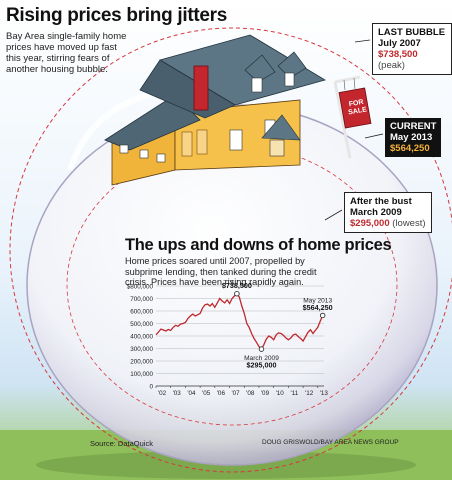  Describe the element at coordinates (141, 349) in the screenshot. I see `y-tick-label: 300,000` at that location.